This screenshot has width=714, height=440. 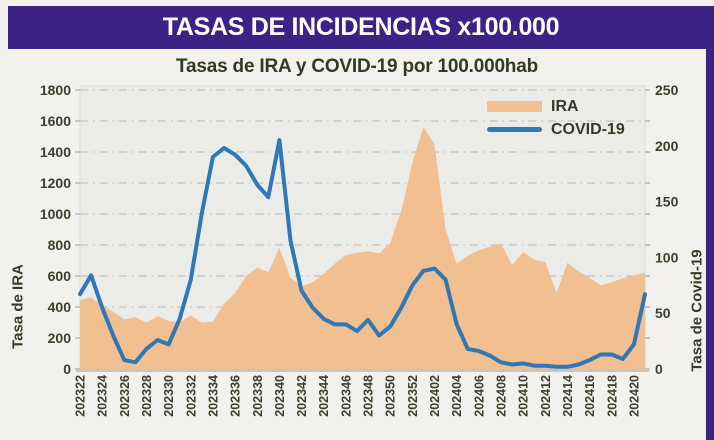 What do you see at coordinates (55, 183) in the screenshot?
I see `left-axis-tick-label: 1200` at bounding box center [55, 183].